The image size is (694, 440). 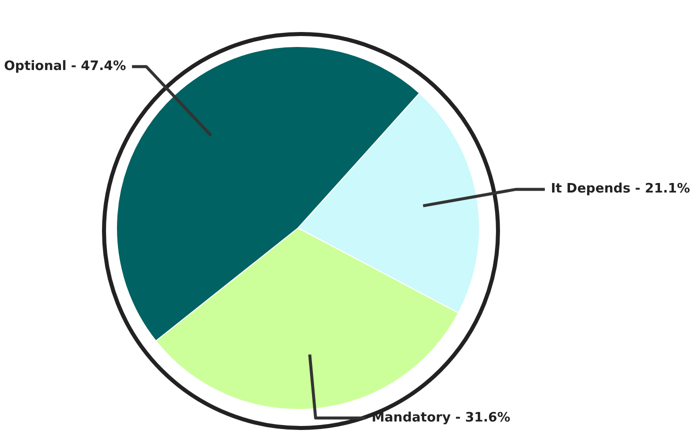 What do you see at coordinates (65, 66) in the screenshot?
I see `slice-label: Optional - 47.4%` at bounding box center [65, 66].